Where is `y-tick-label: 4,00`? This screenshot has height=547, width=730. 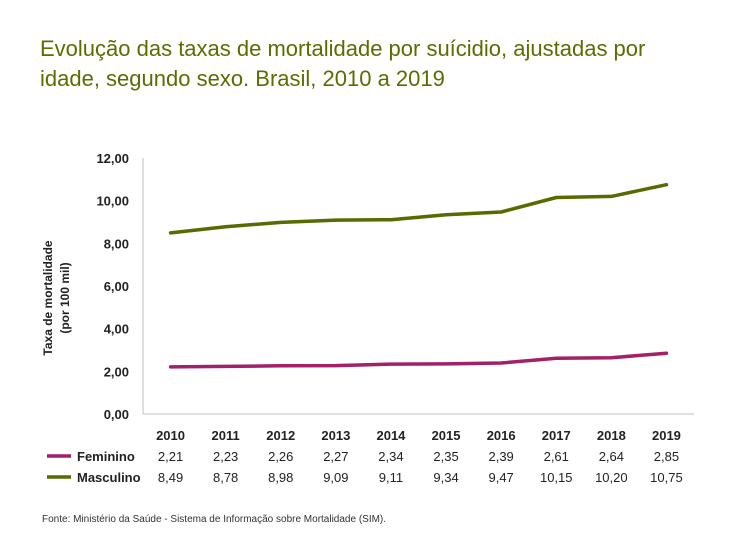 y-tick-label: 4,00 is located at coordinates (116, 329).